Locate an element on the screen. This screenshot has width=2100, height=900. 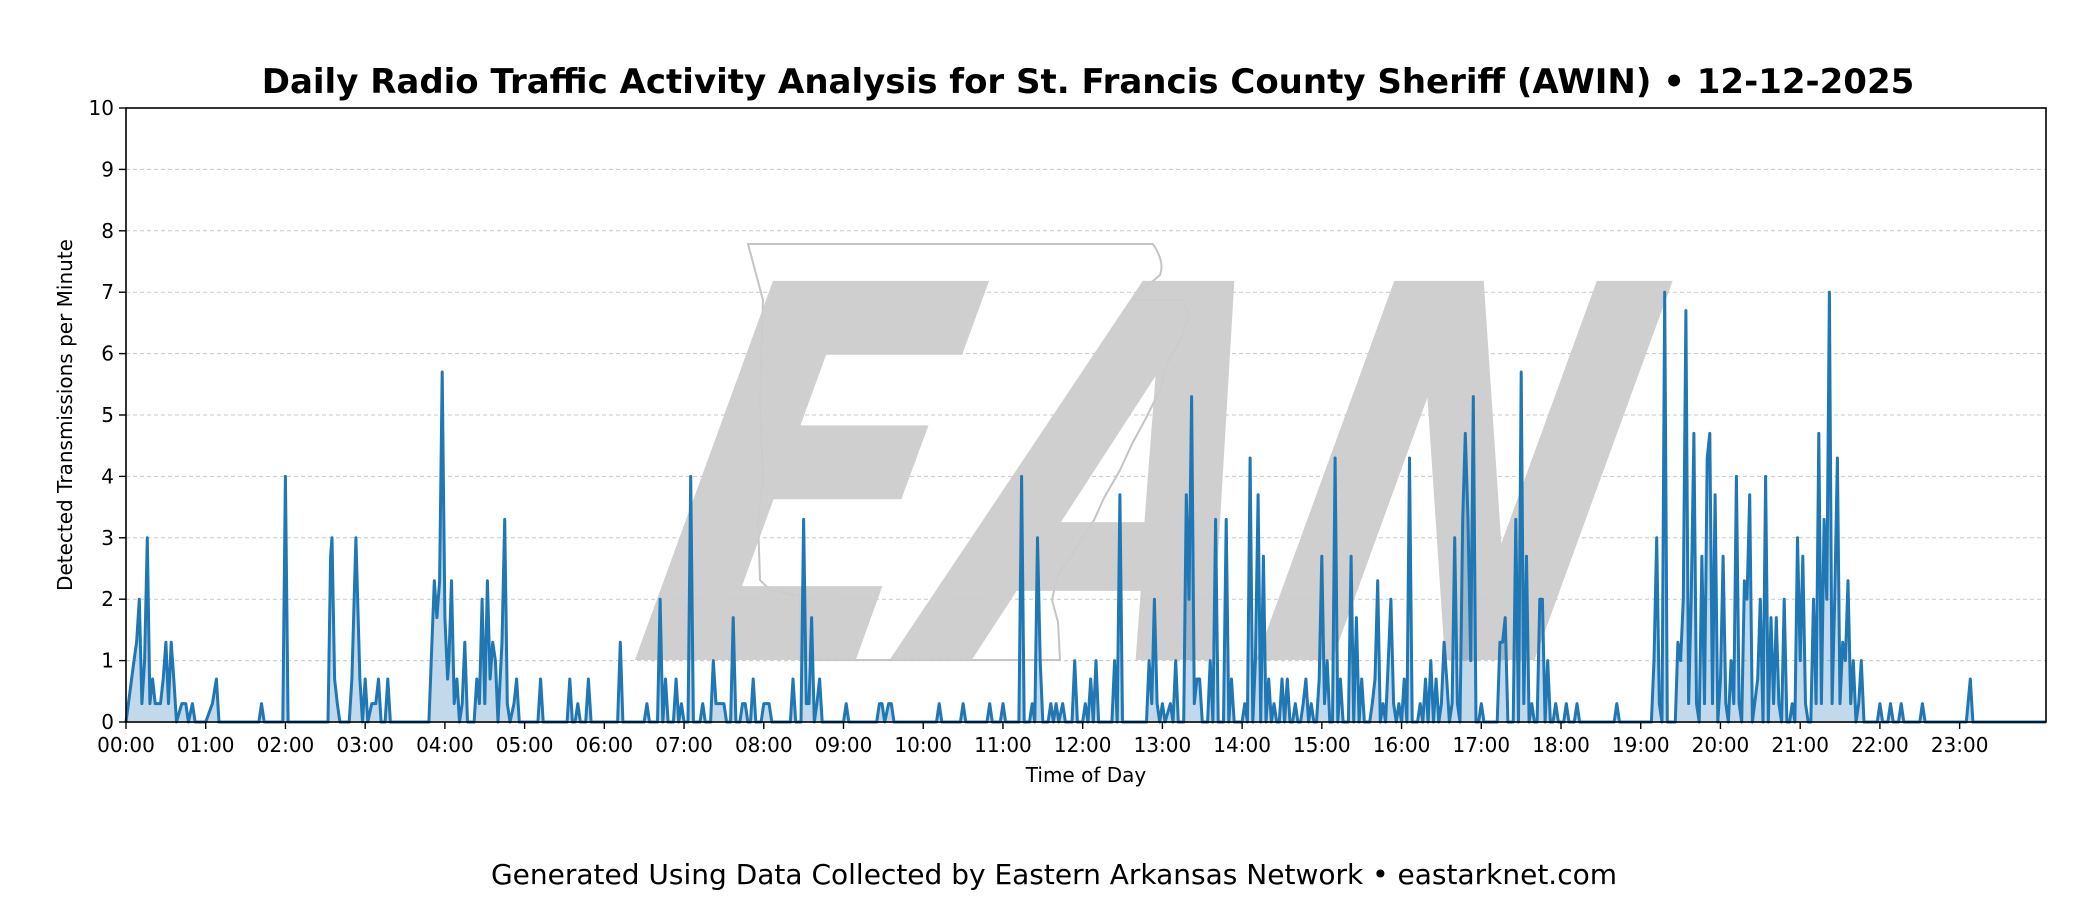
y-tick-label: 3 is located at coordinates (107, 538).